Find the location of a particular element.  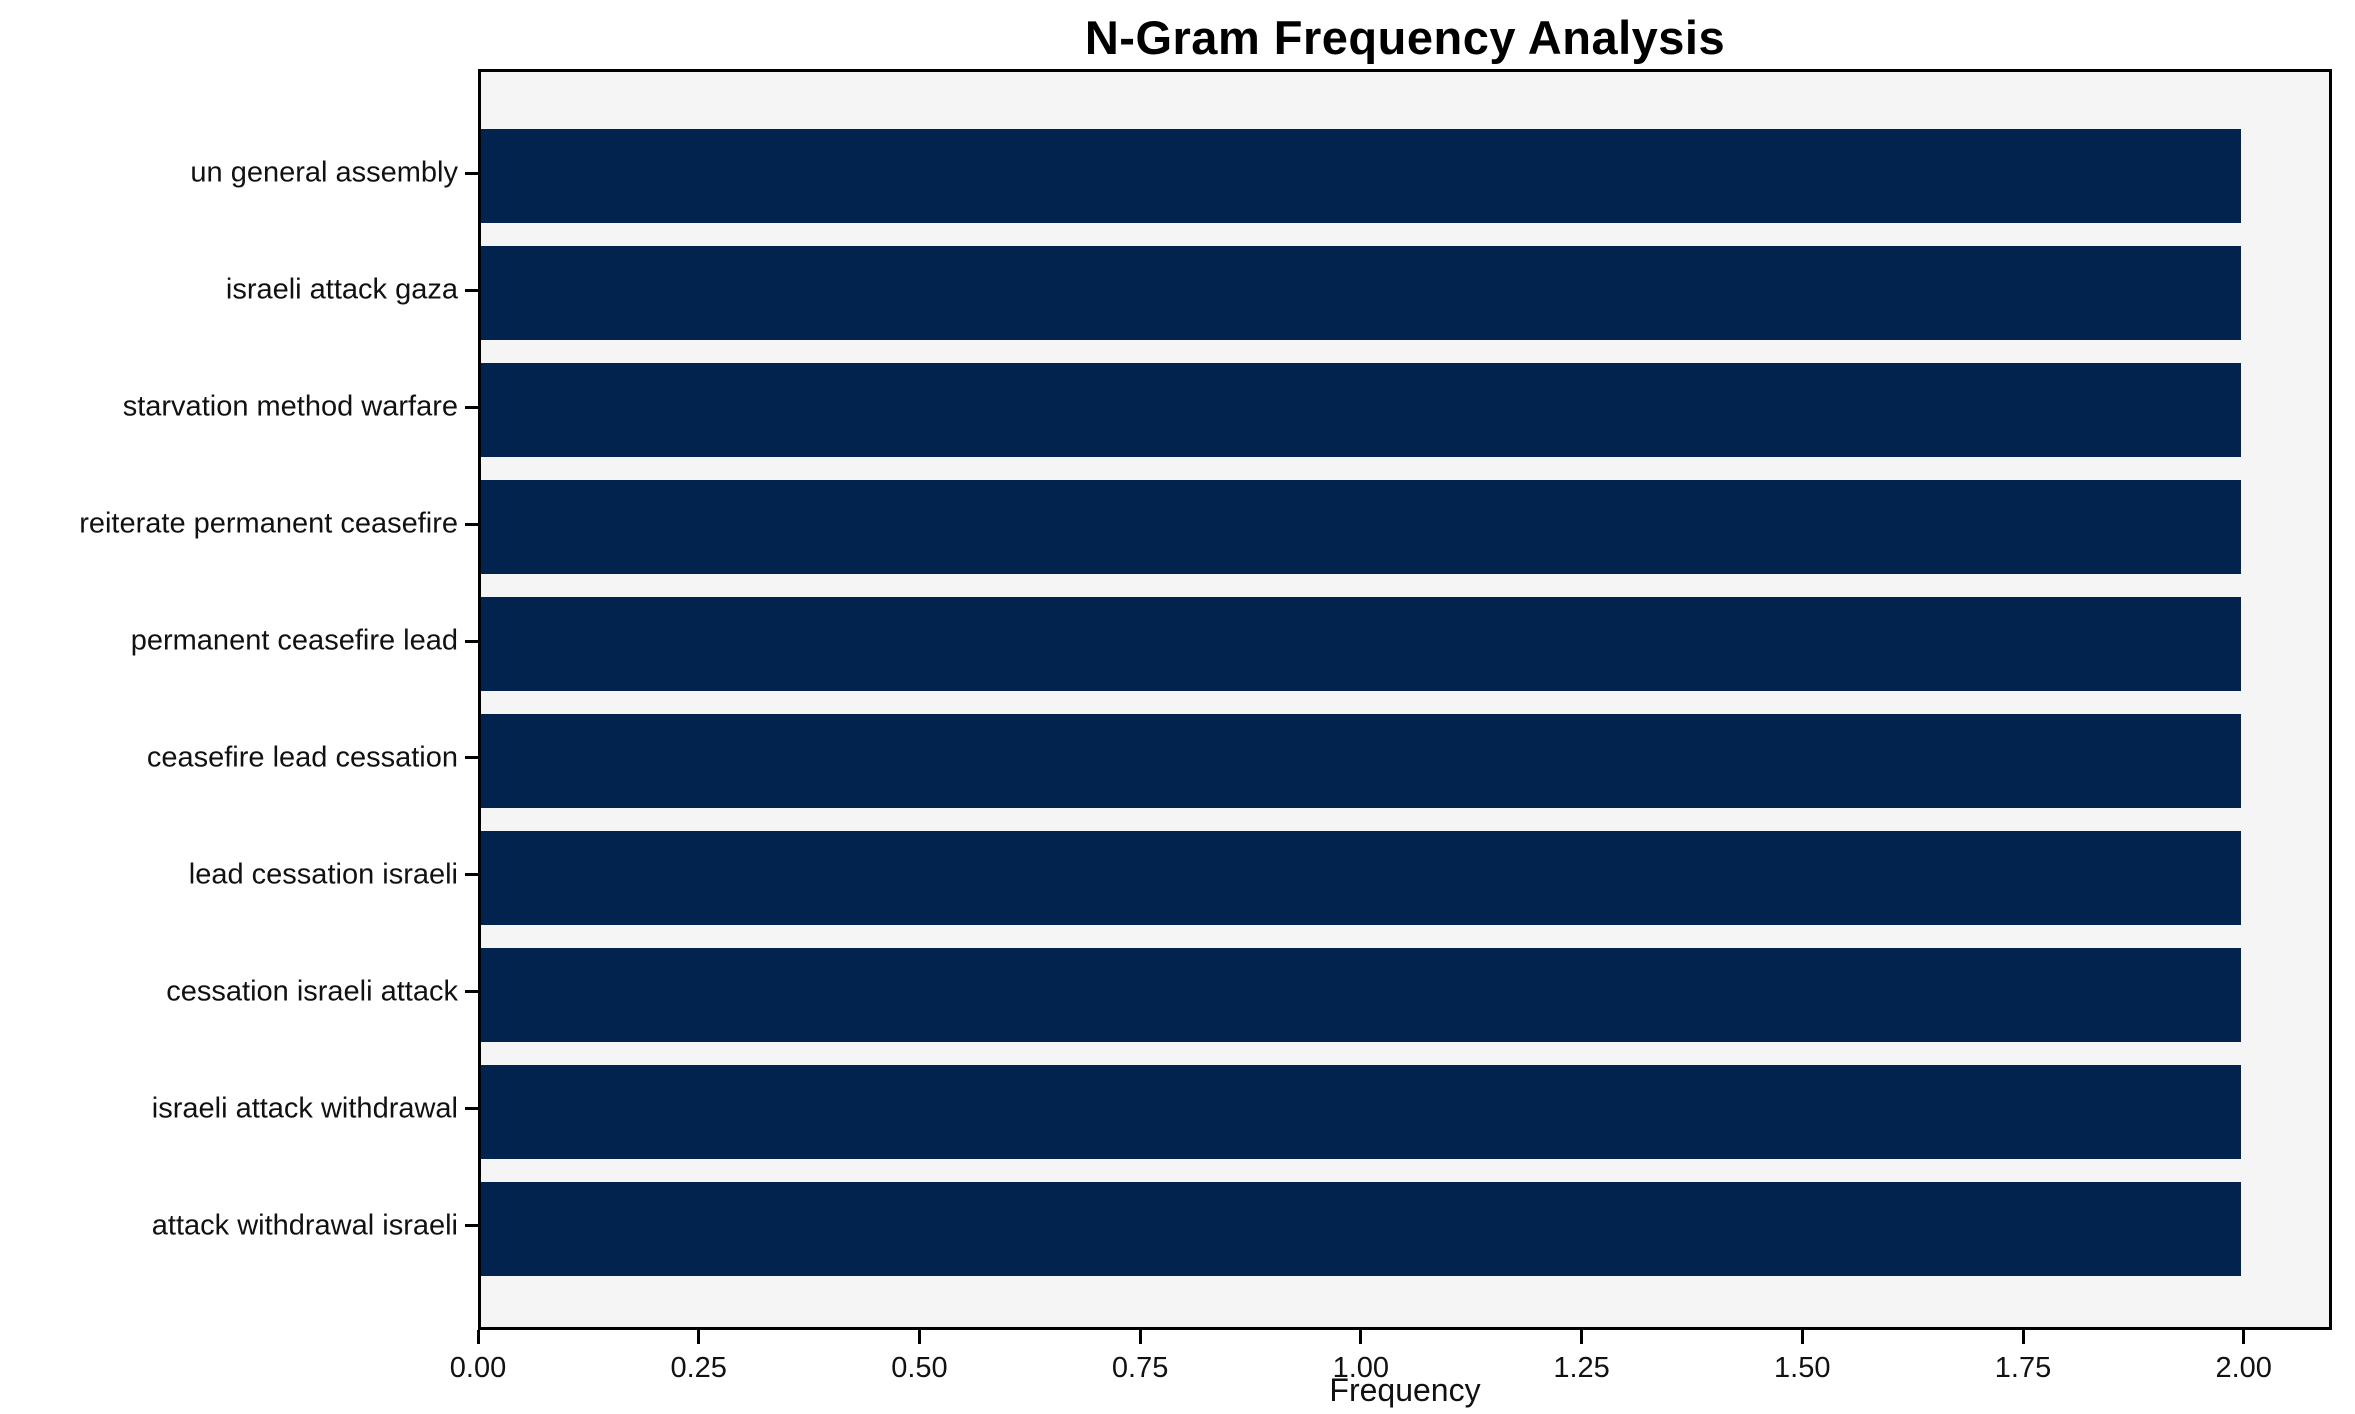

y-tick-label: cessation israeli attack is located at coordinates (312, 991).